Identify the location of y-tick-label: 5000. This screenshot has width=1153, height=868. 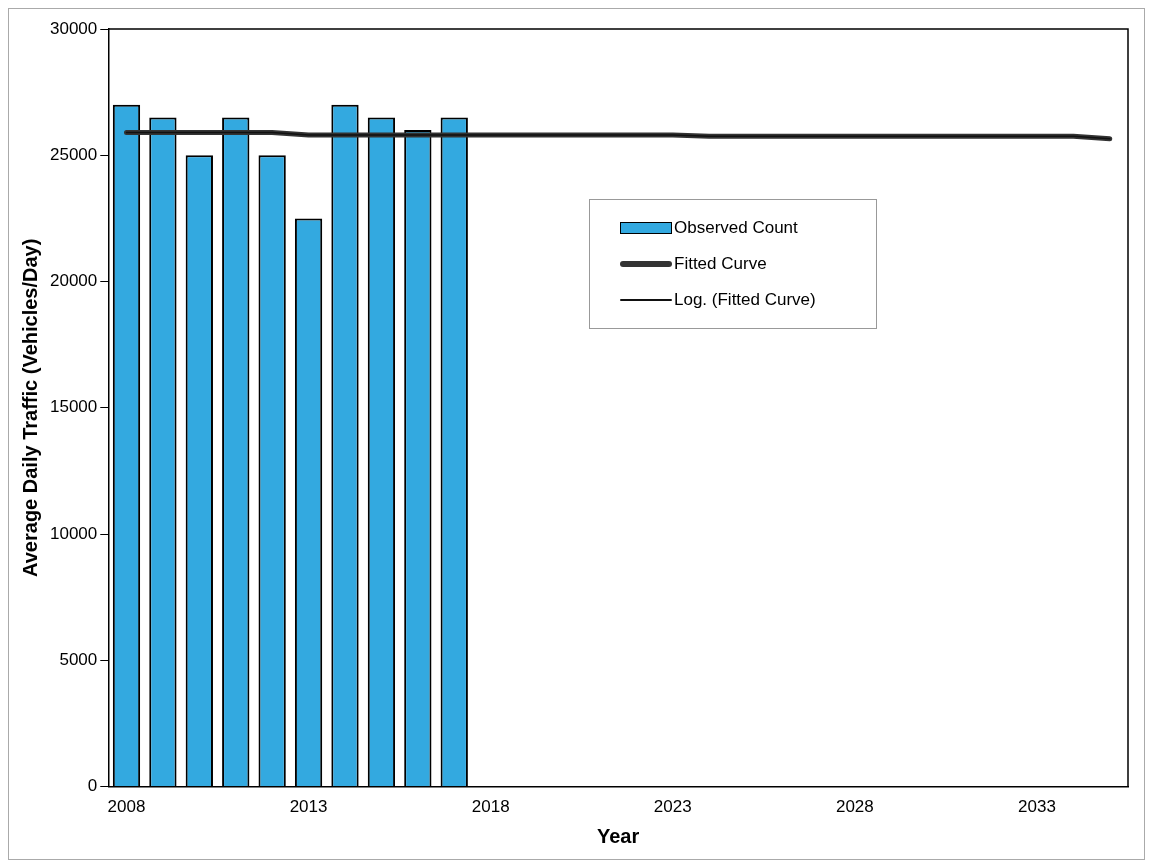
(78, 660).